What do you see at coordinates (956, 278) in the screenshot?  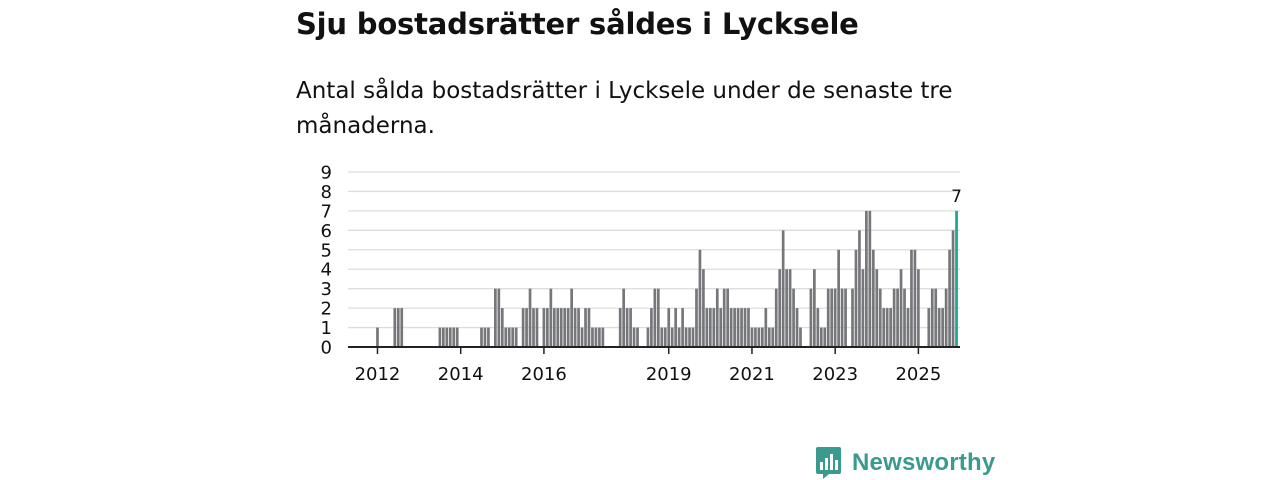 I see `bar-latest` at bounding box center [956, 278].